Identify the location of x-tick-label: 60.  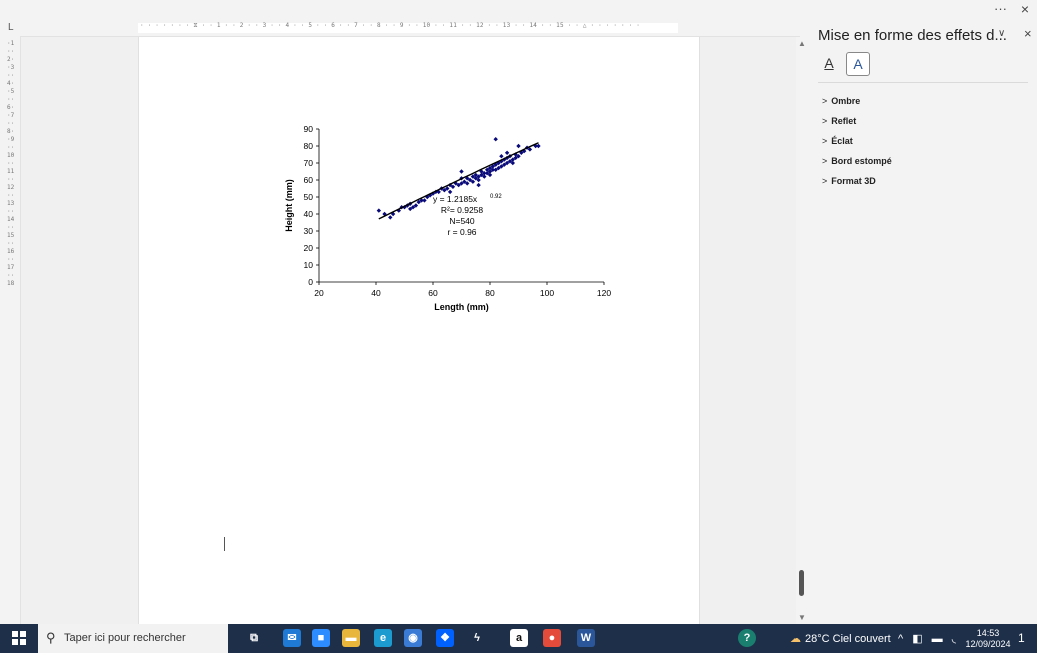
(433, 293).